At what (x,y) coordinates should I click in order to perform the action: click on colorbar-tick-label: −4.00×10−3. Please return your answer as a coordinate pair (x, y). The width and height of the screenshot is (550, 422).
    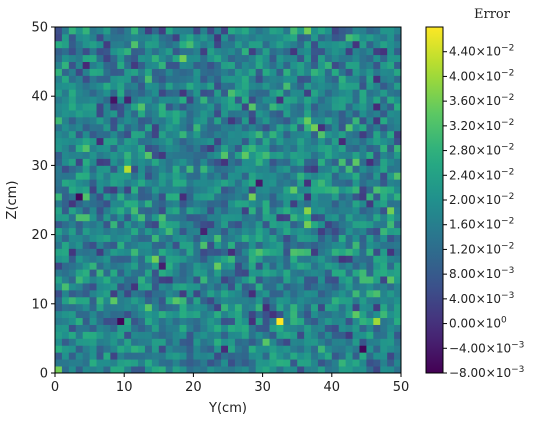
    Looking at the image, I should click on (486, 347).